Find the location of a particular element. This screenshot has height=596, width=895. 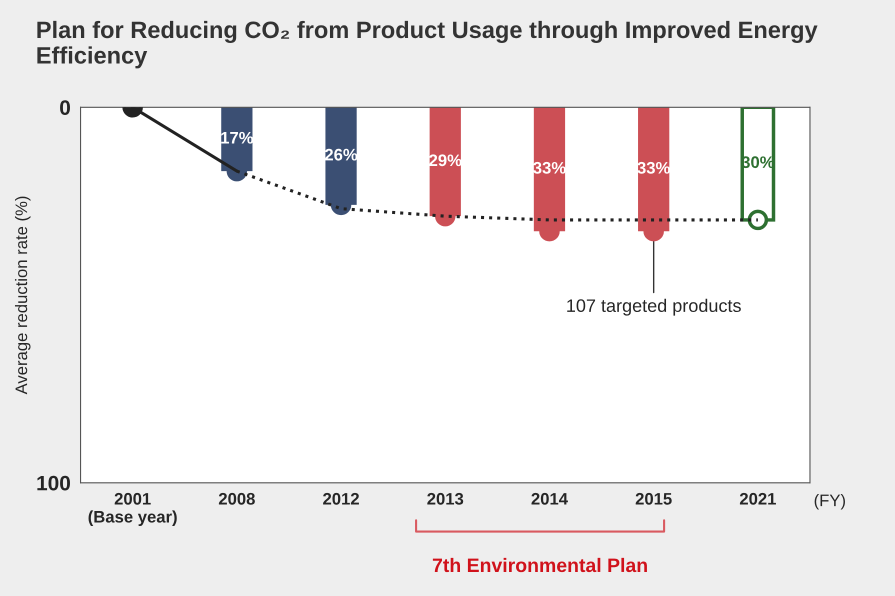

x-tick-label: 2001 (Base year) is located at coordinates (132, 509).